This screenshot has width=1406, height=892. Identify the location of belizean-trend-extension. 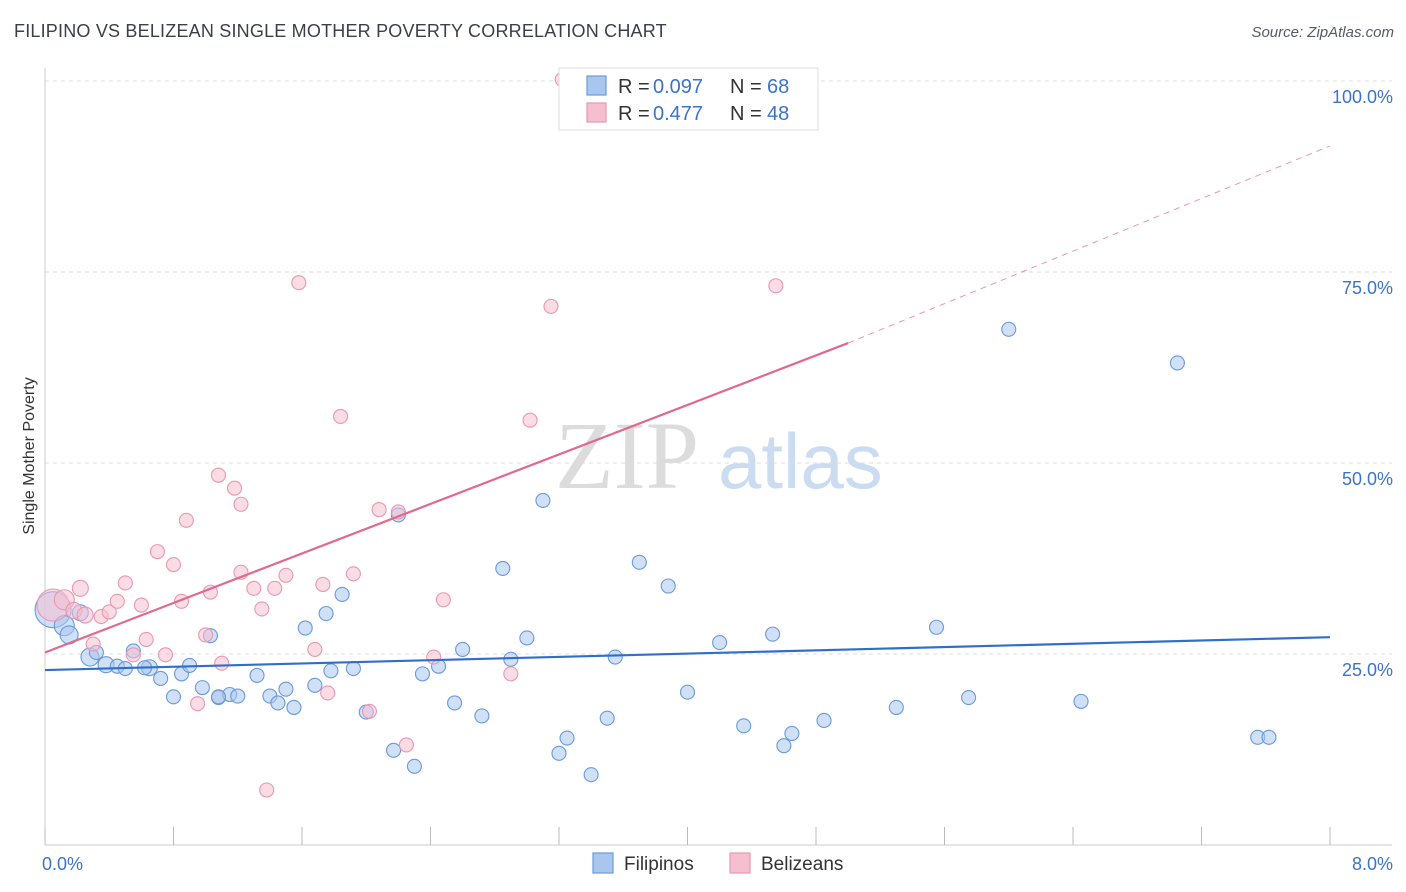
(1089, 244).